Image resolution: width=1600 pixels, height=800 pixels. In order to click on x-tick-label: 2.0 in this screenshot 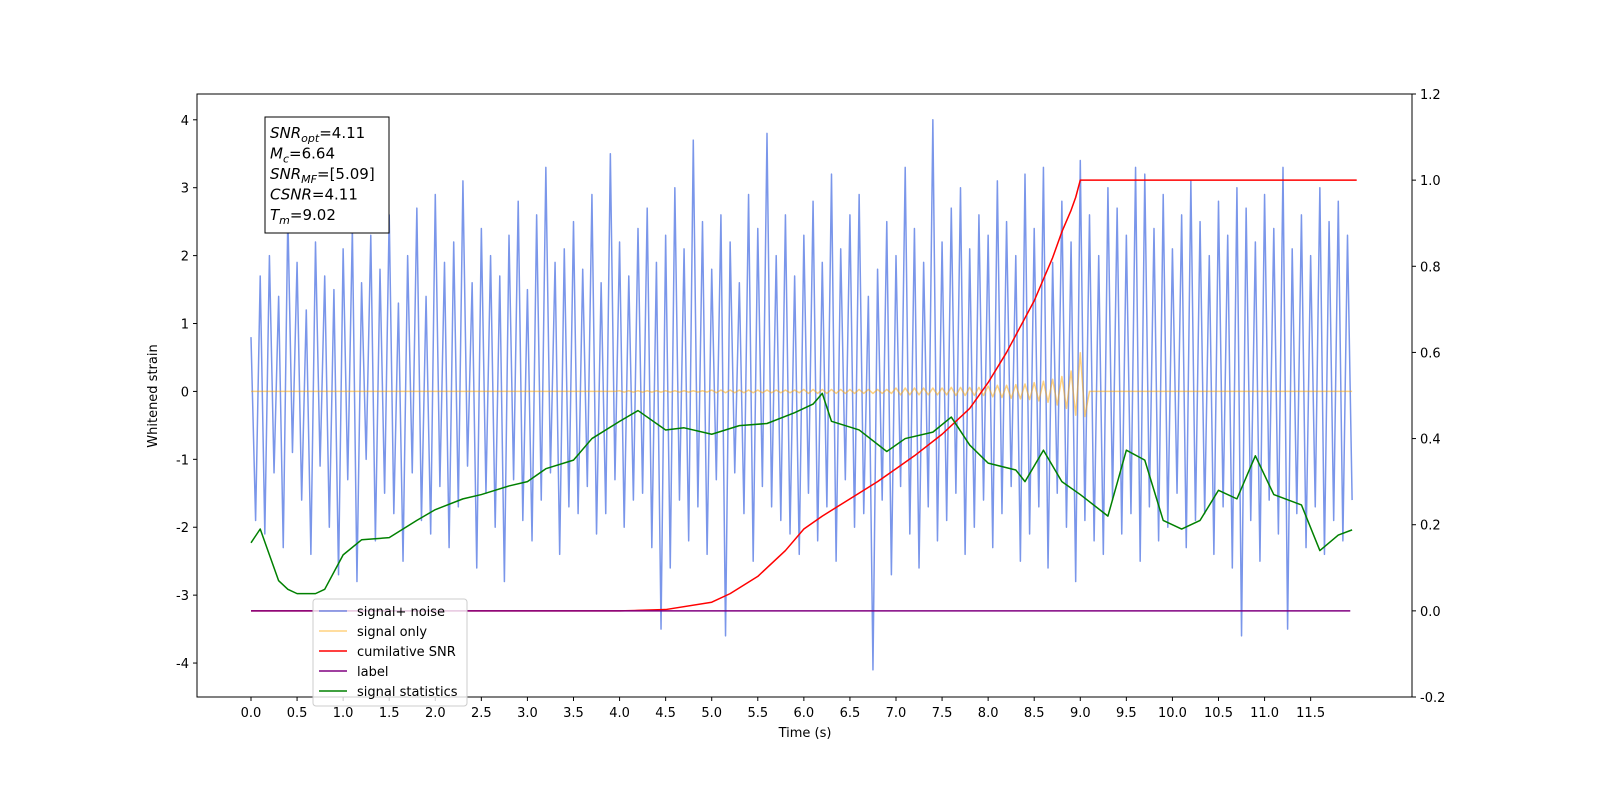, I will do `click(435, 713)`.